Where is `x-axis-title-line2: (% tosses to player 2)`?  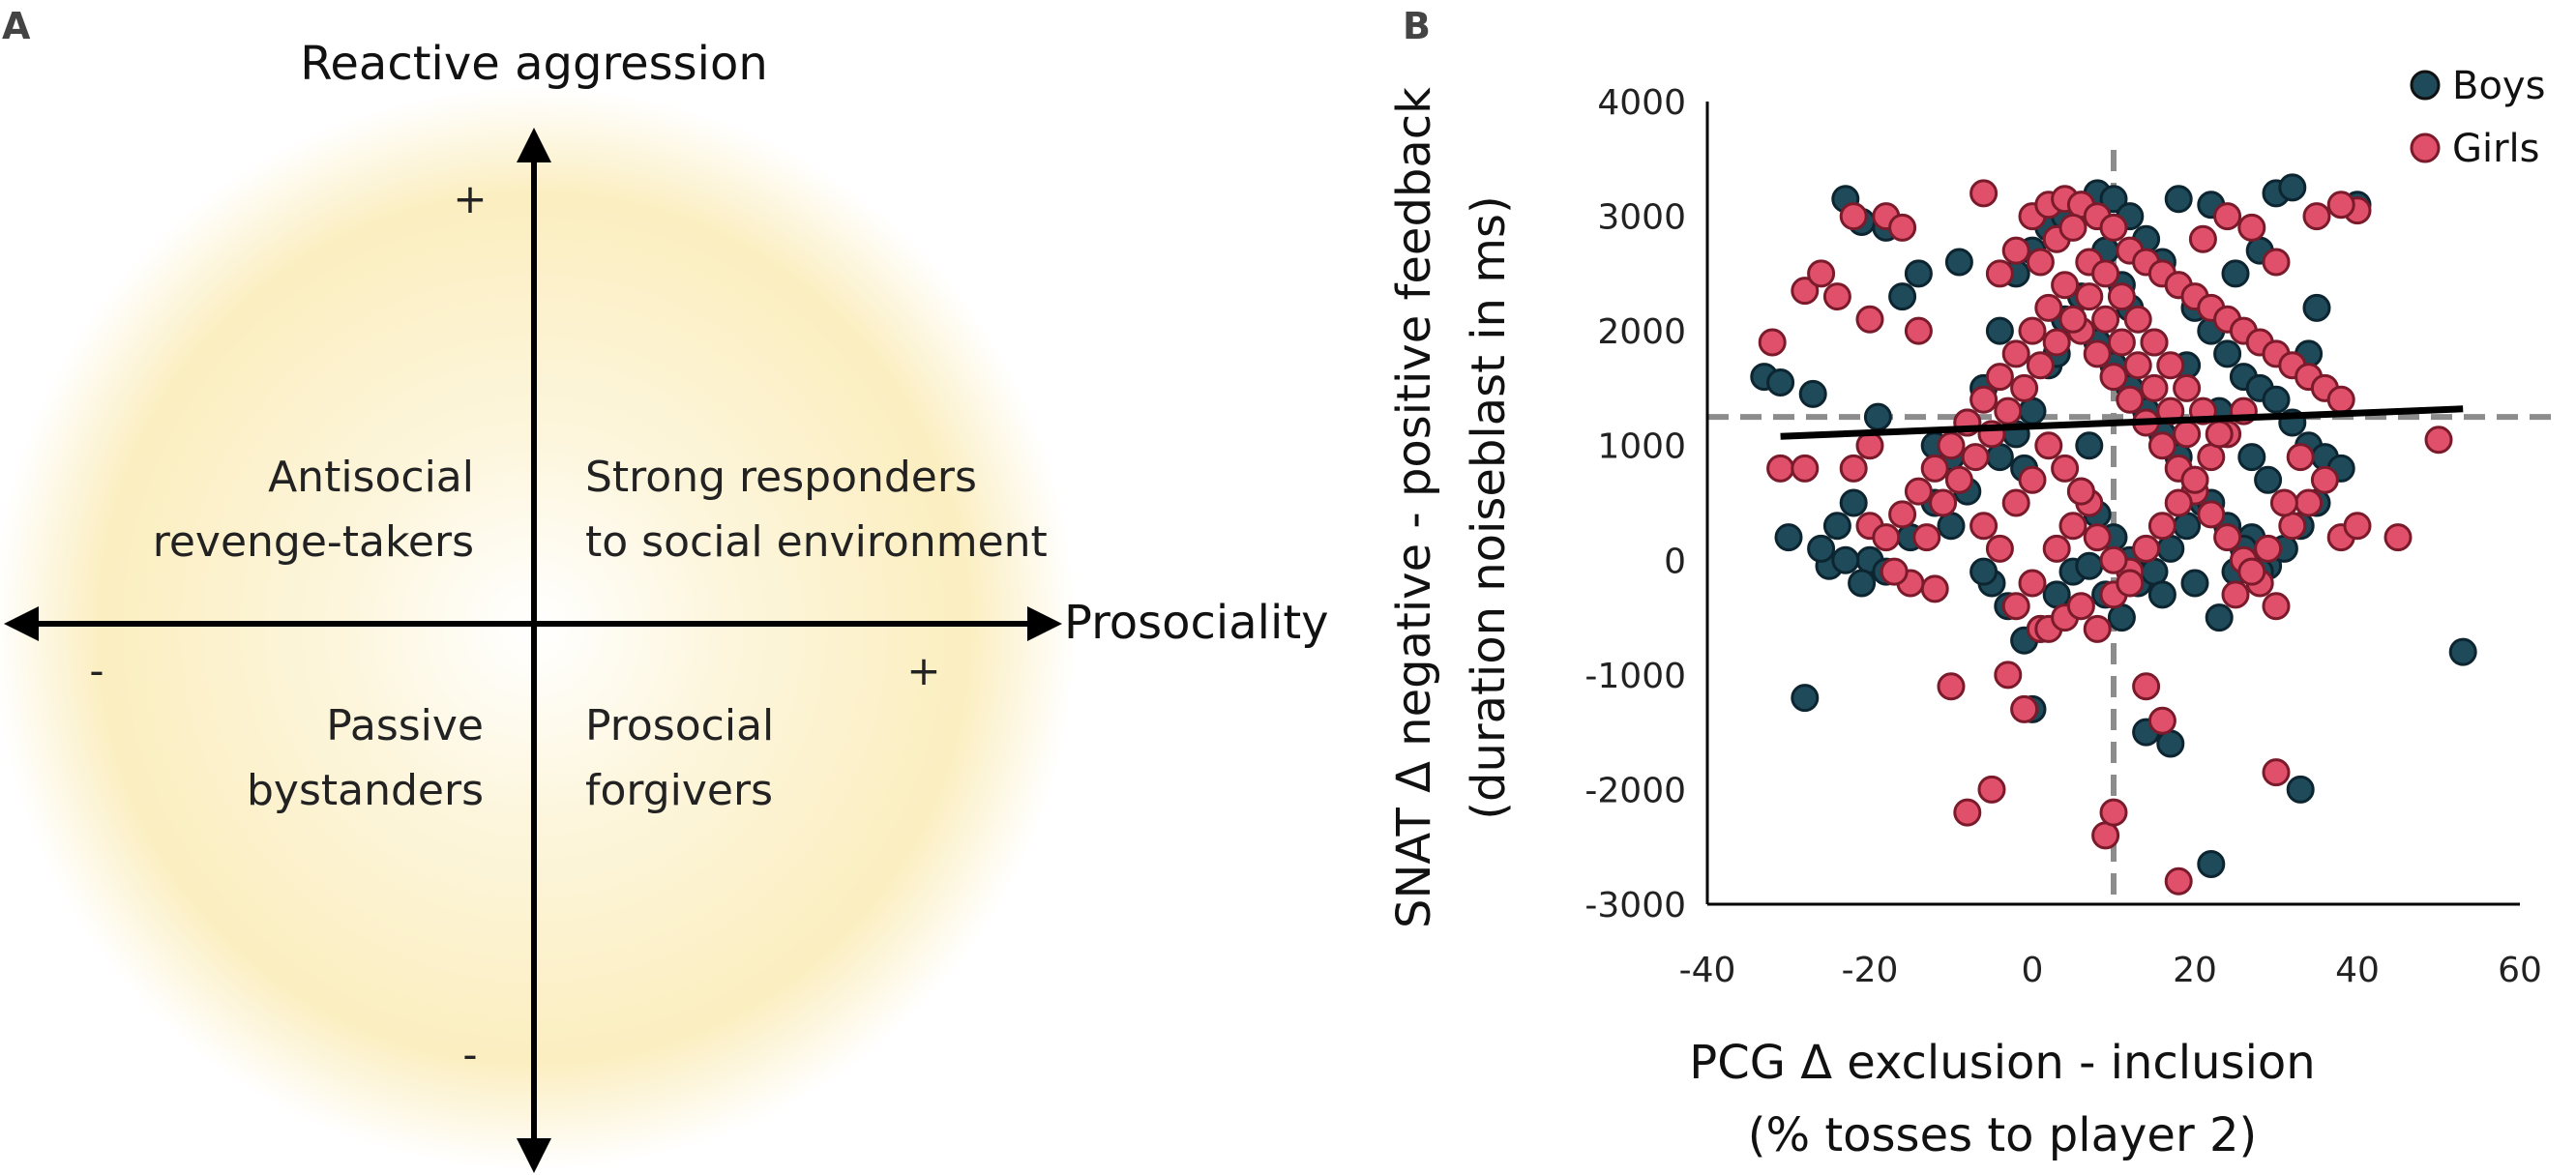 x-axis-title-line2: (% tosses to player 2) is located at coordinates (2003, 1135).